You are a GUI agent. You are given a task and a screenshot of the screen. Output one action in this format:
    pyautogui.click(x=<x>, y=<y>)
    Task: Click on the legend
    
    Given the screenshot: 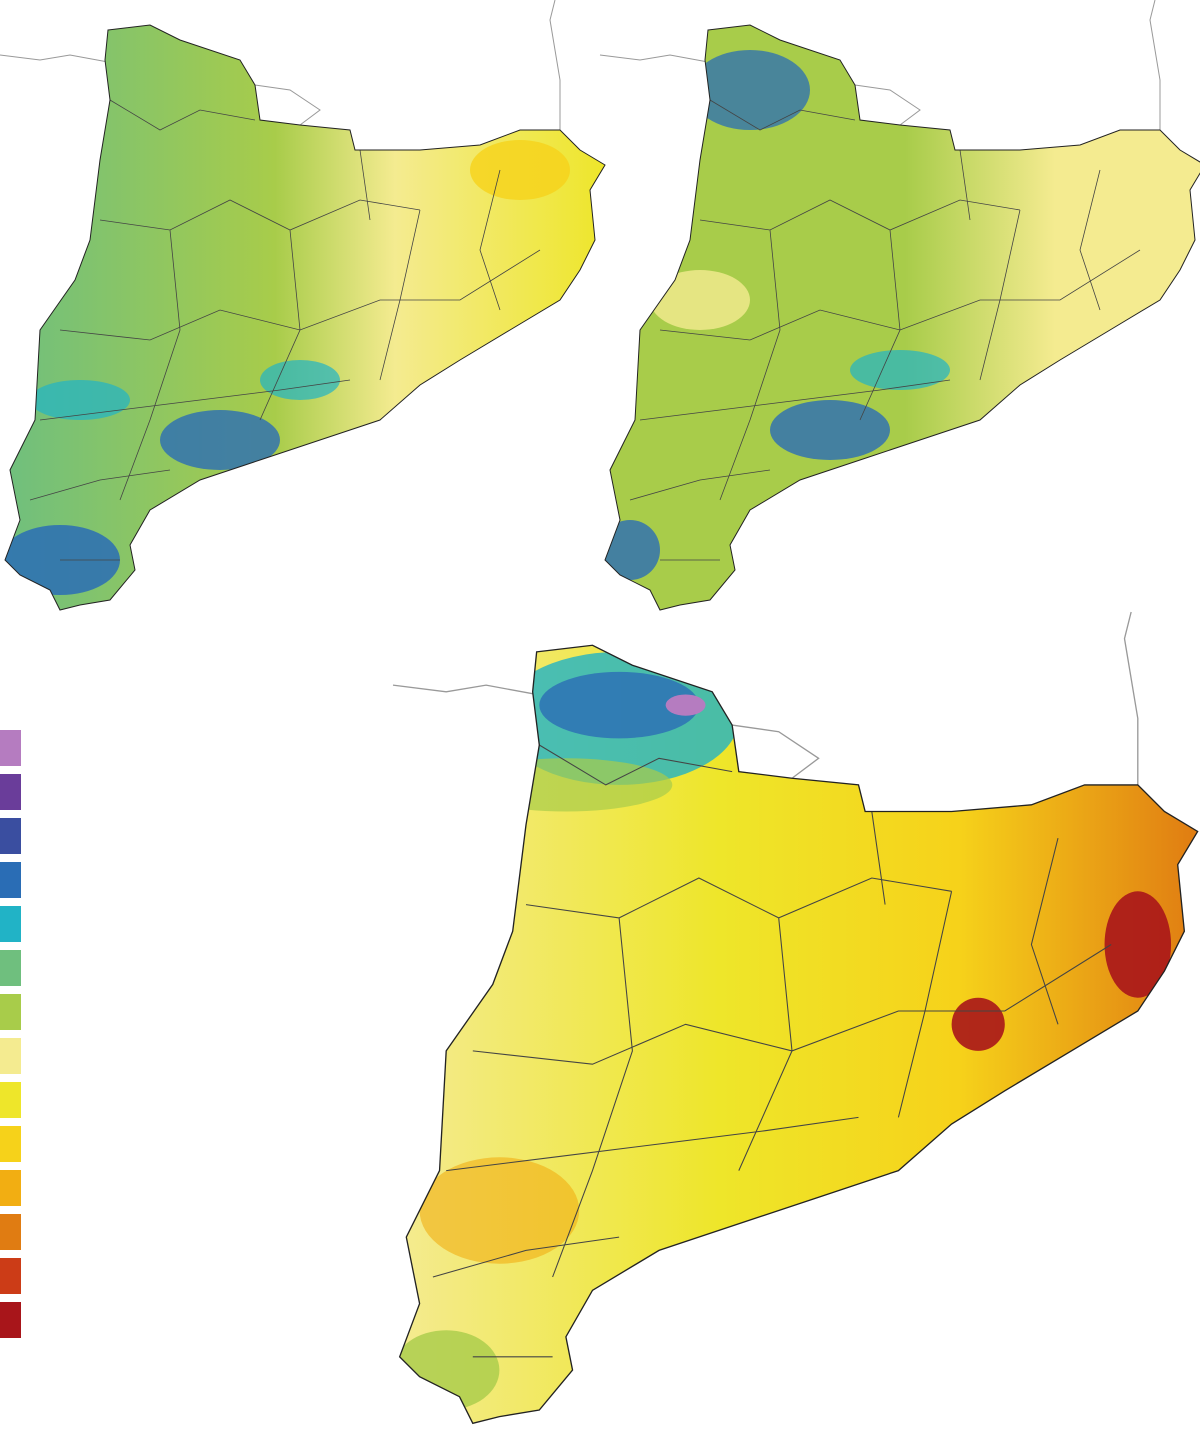 What is the action you would take?
    pyautogui.click(x=10, y=1034)
    